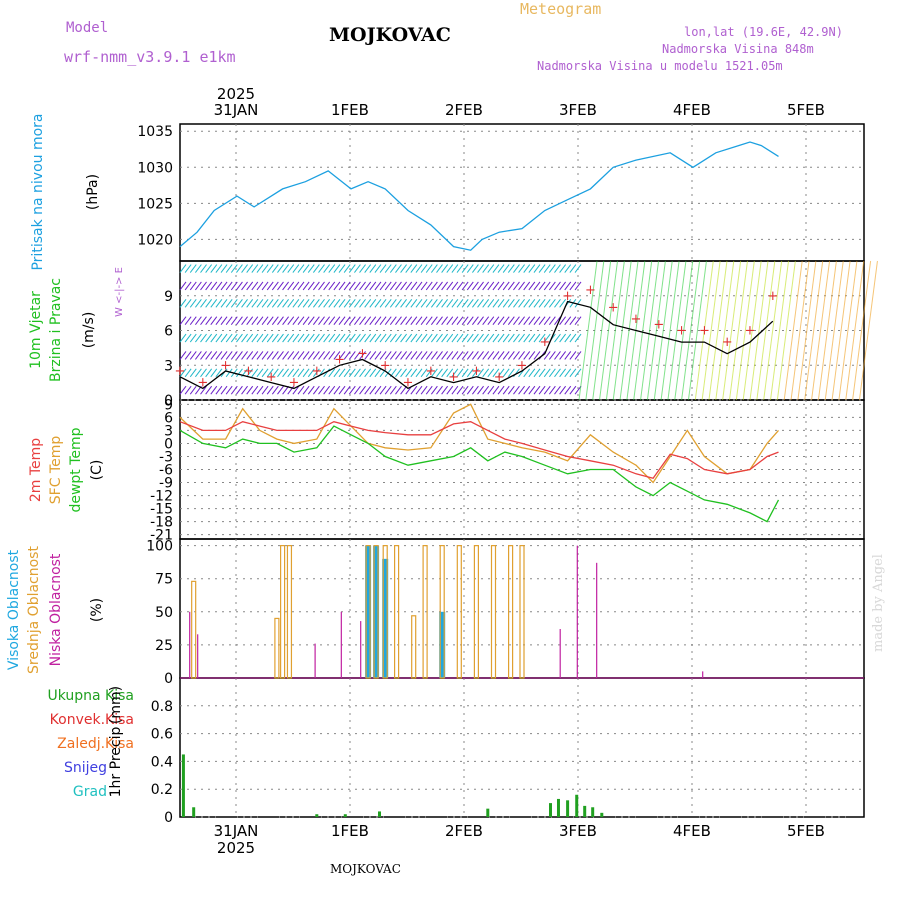  Describe the element at coordinates (878, 603) in the screenshot. I see `watermark: made by Angel` at that location.